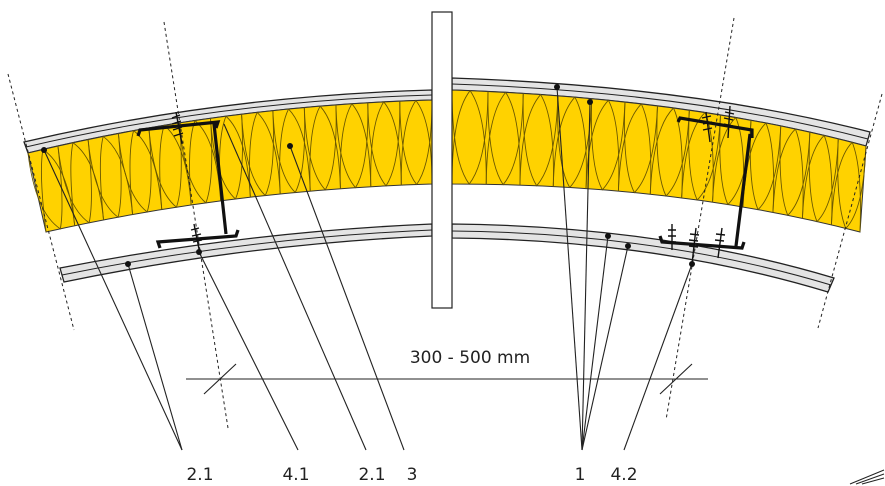  I want to click on right-inner-boards, so click(643, 258).